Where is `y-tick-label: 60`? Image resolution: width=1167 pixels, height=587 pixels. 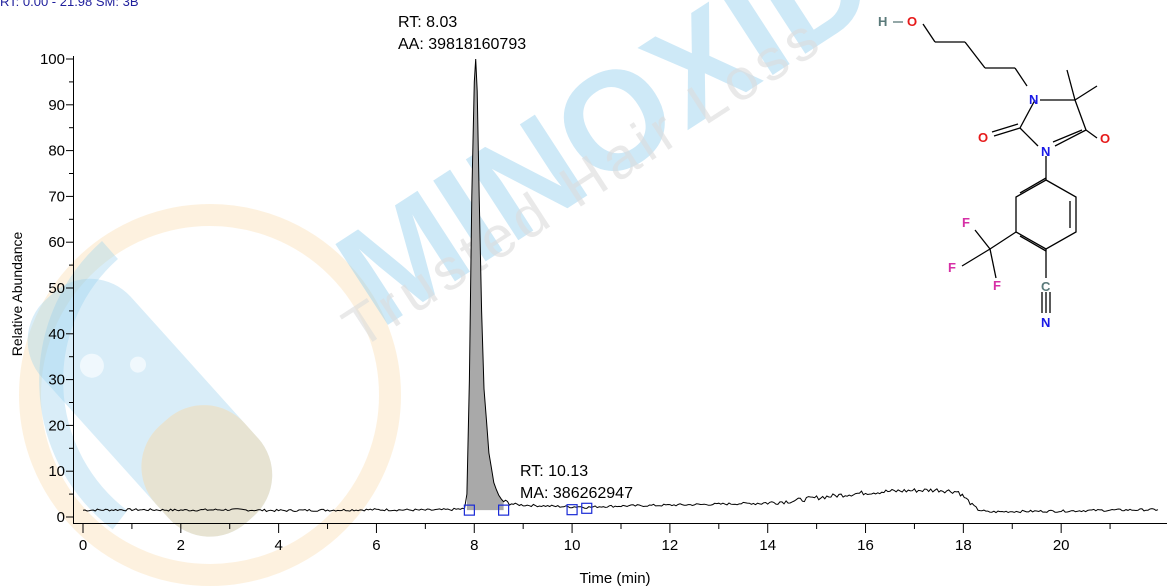
y-tick-label: 60 is located at coordinates (56, 242).